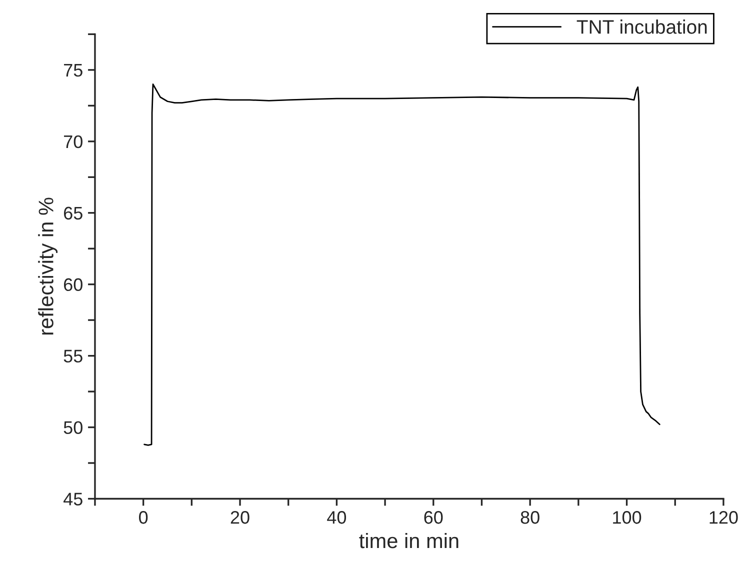 This screenshot has width=742, height=570. I want to click on y-tick-label: 50, so click(73, 427).